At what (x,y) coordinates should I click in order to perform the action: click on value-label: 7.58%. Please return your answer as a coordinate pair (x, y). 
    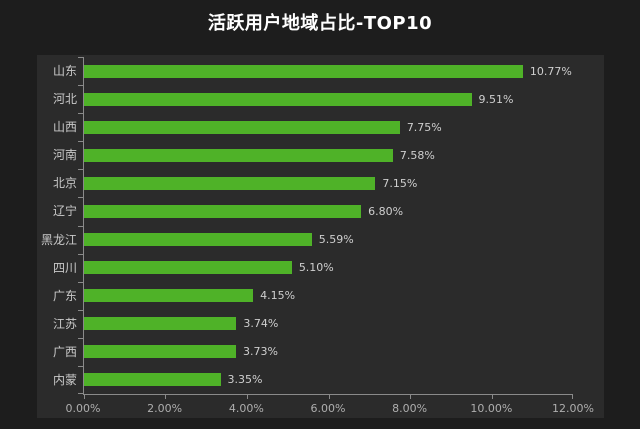
    Looking at the image, I should click on (417, 155).